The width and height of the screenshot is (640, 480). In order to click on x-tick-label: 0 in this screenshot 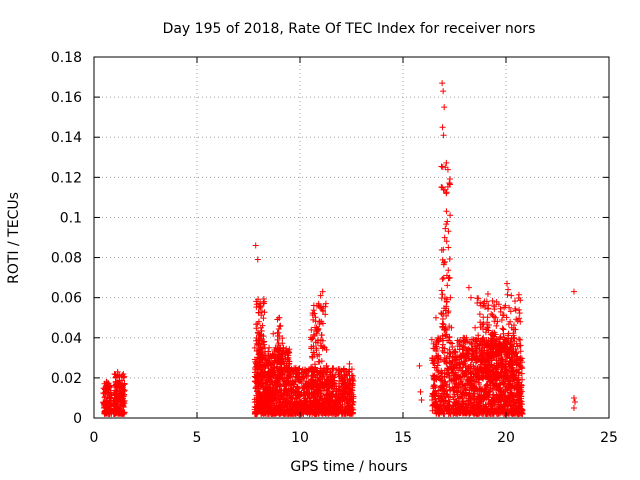, I will do `click(94, 438)`.